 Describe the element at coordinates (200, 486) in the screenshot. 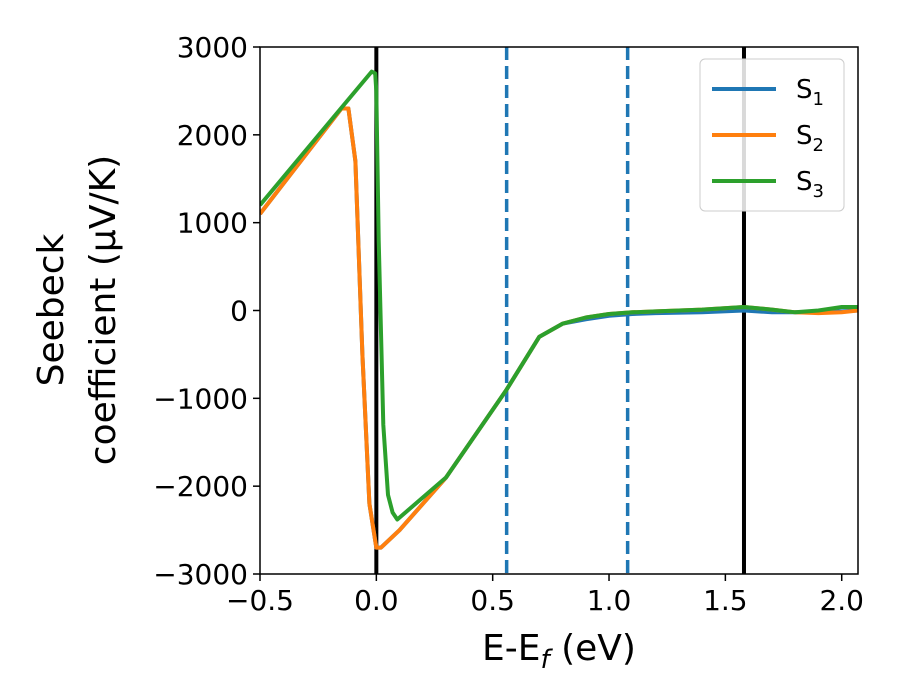

I see `y-tick-label: −2000` at that location.